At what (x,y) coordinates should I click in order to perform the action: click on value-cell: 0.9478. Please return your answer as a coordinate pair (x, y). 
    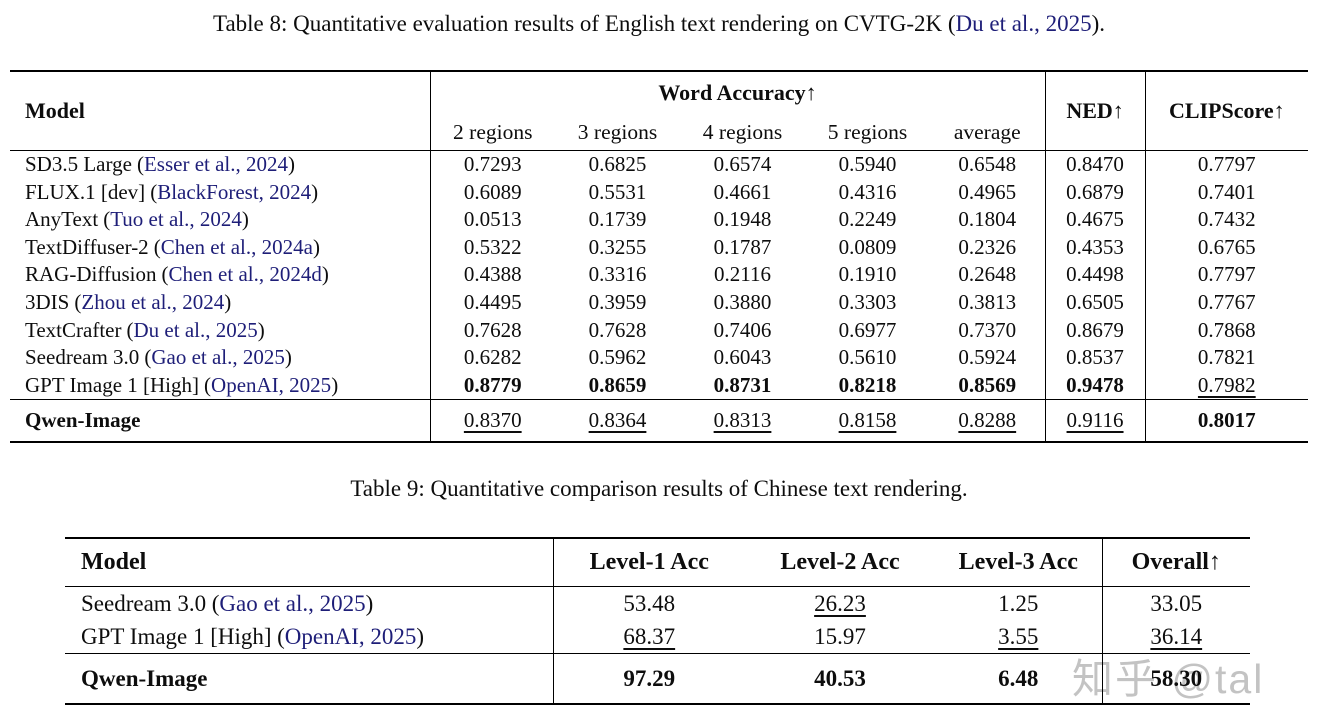
    Looking at the image, I should click on (1095, 385).